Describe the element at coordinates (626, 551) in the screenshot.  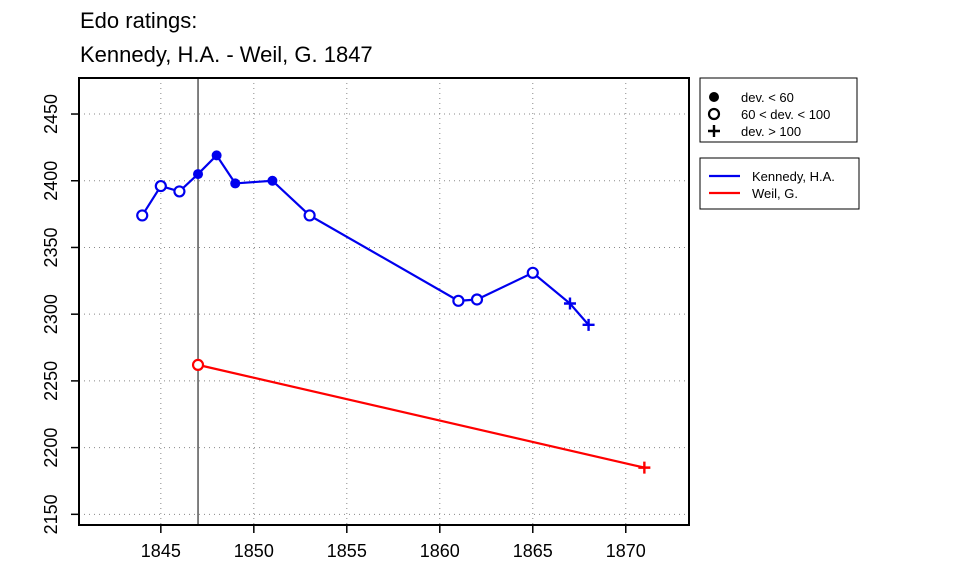
I see `x-tick-label-5: 1870` at that location.